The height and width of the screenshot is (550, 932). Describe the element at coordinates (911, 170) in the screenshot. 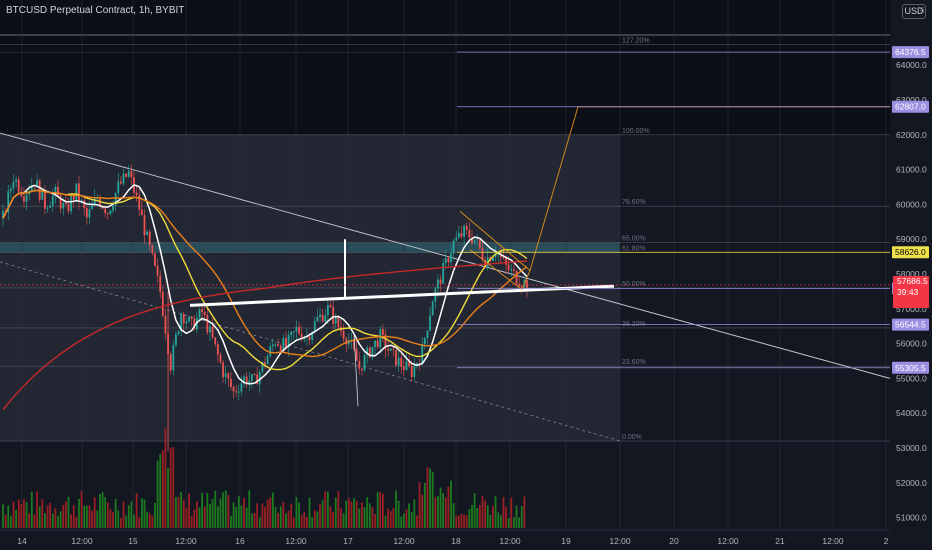

I see `y-tick-label: 61000.0` at that location.